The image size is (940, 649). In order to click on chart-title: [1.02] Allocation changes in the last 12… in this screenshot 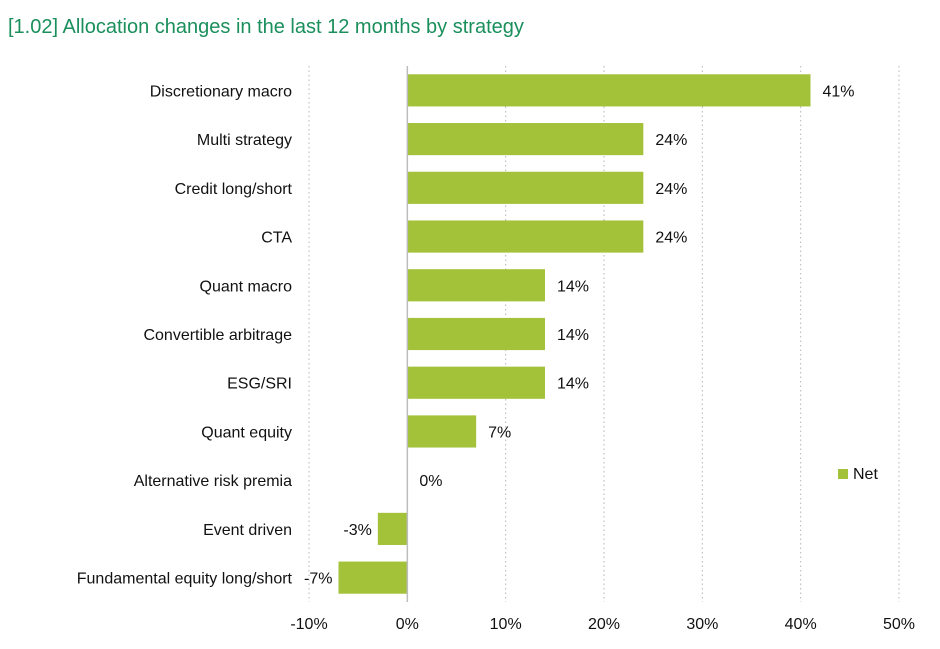, I will do `click(266, 27)`.